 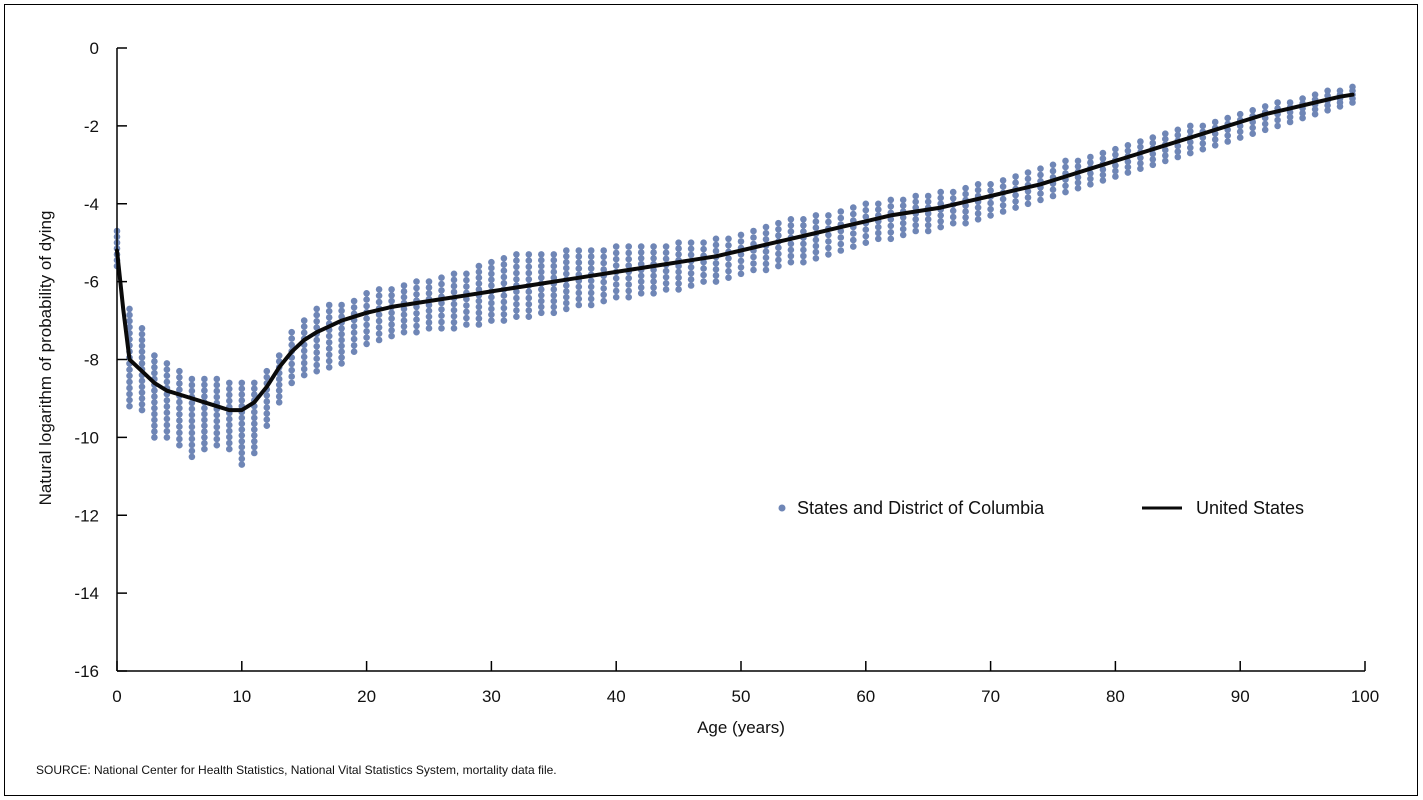 What do you see at coordinates (1240, 696) in the screenshot?
I see `x-tick-label: 90` at bounding box center [1240, 696].